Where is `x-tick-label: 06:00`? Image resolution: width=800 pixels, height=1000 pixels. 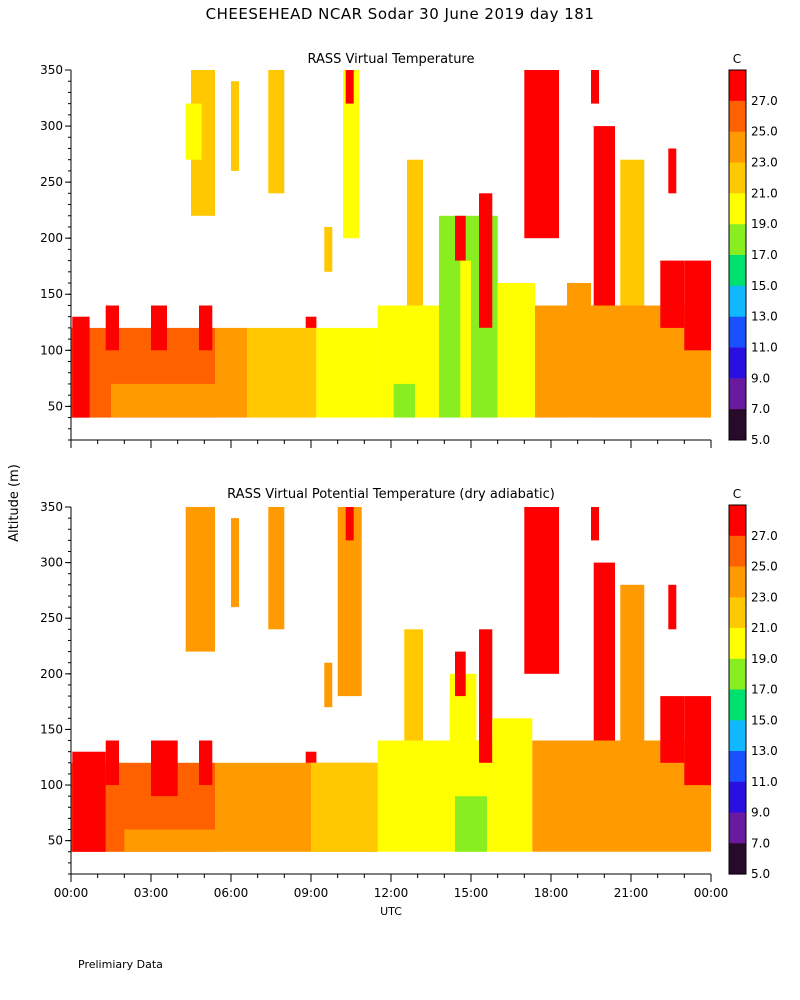 x-tick-label: 06:00 is located at coordinates (231, 893).